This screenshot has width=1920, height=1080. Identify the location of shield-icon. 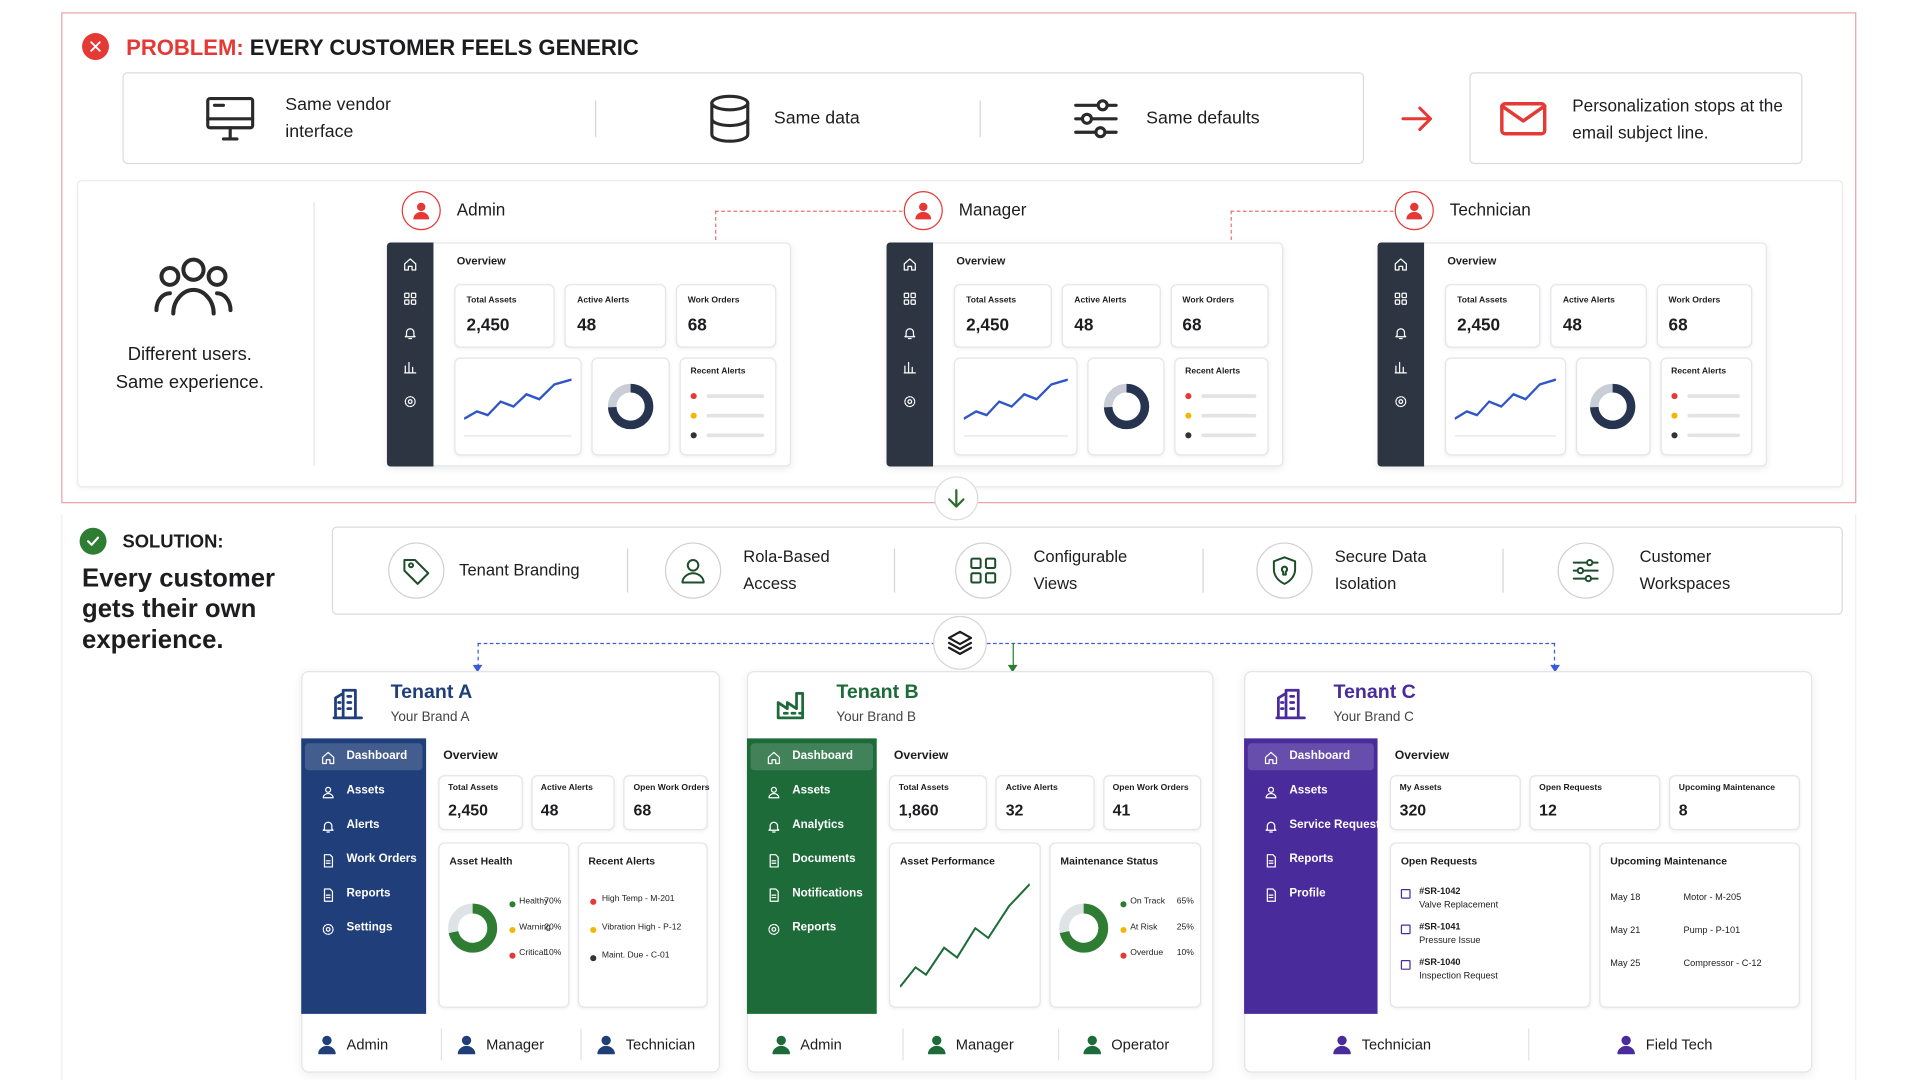
(1285, 571).